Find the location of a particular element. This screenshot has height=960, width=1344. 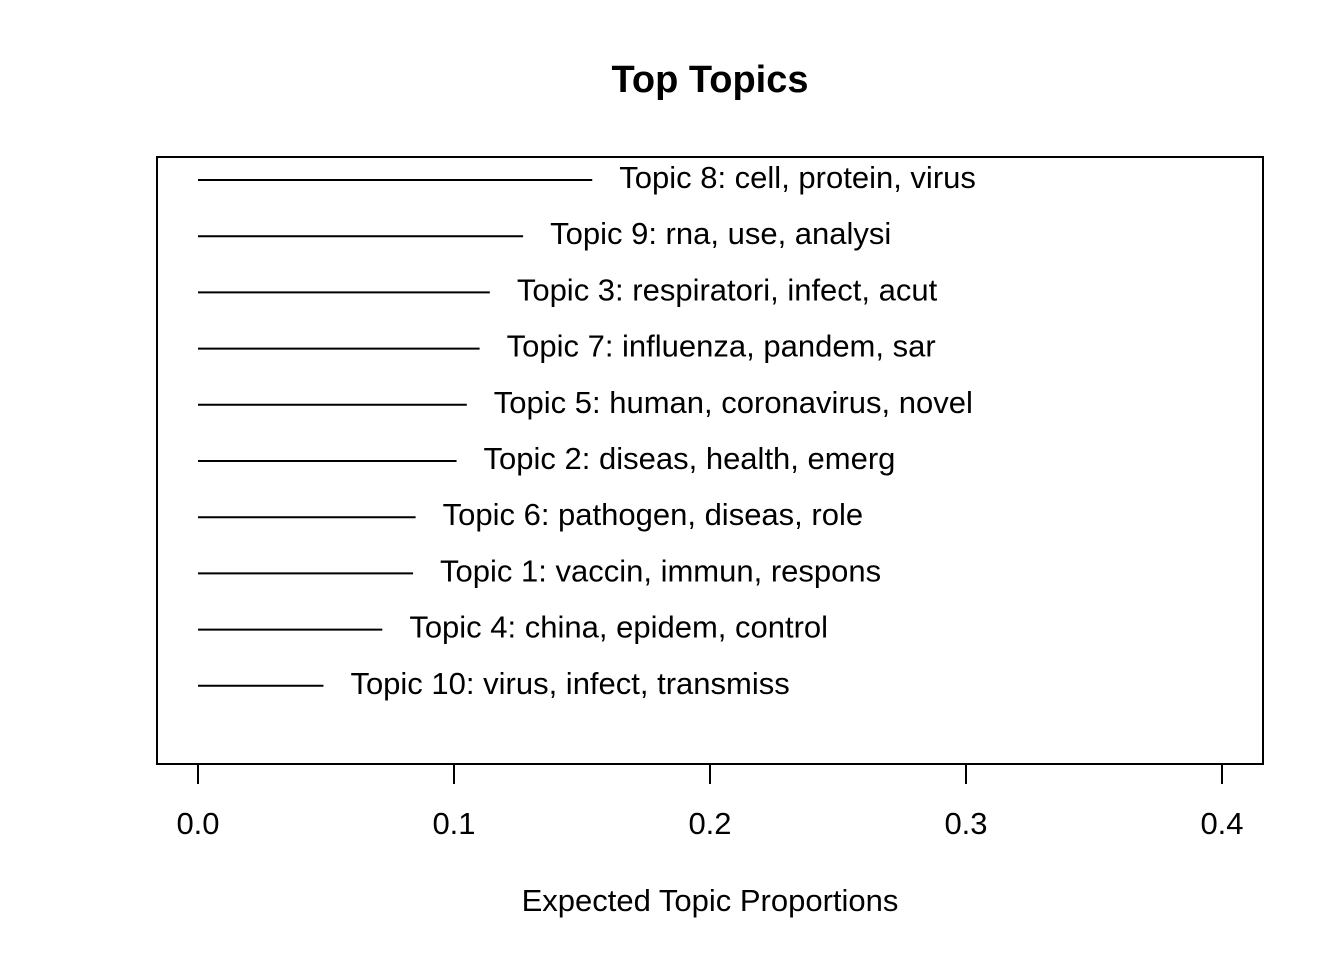

x-tick-label: 0.0 is located at coordinates (197, 823).